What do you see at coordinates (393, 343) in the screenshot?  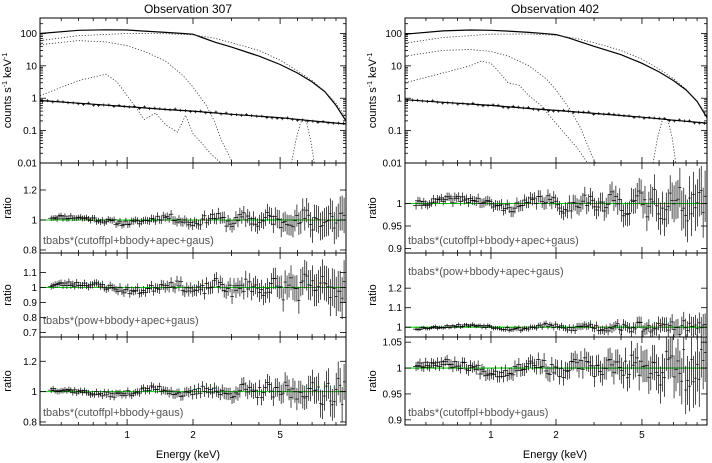 I see `y-tick-label: 1.05` at bounding box center [393, 343].